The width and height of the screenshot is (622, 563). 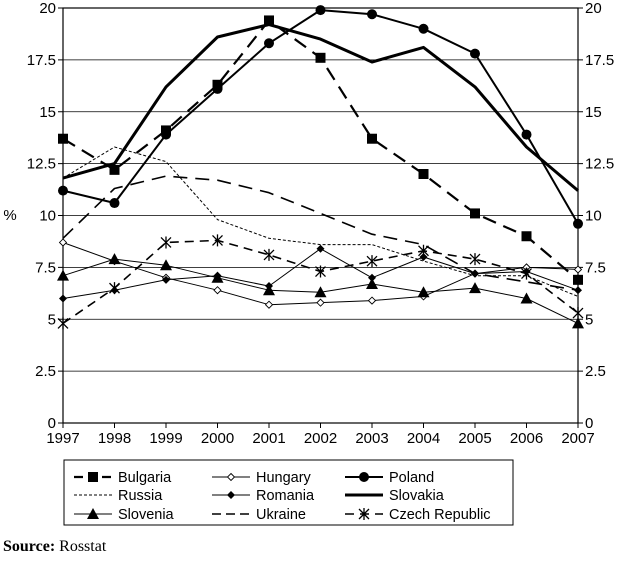 I want to click on legend-marker-bulgaria, so click(x=93, y=477).